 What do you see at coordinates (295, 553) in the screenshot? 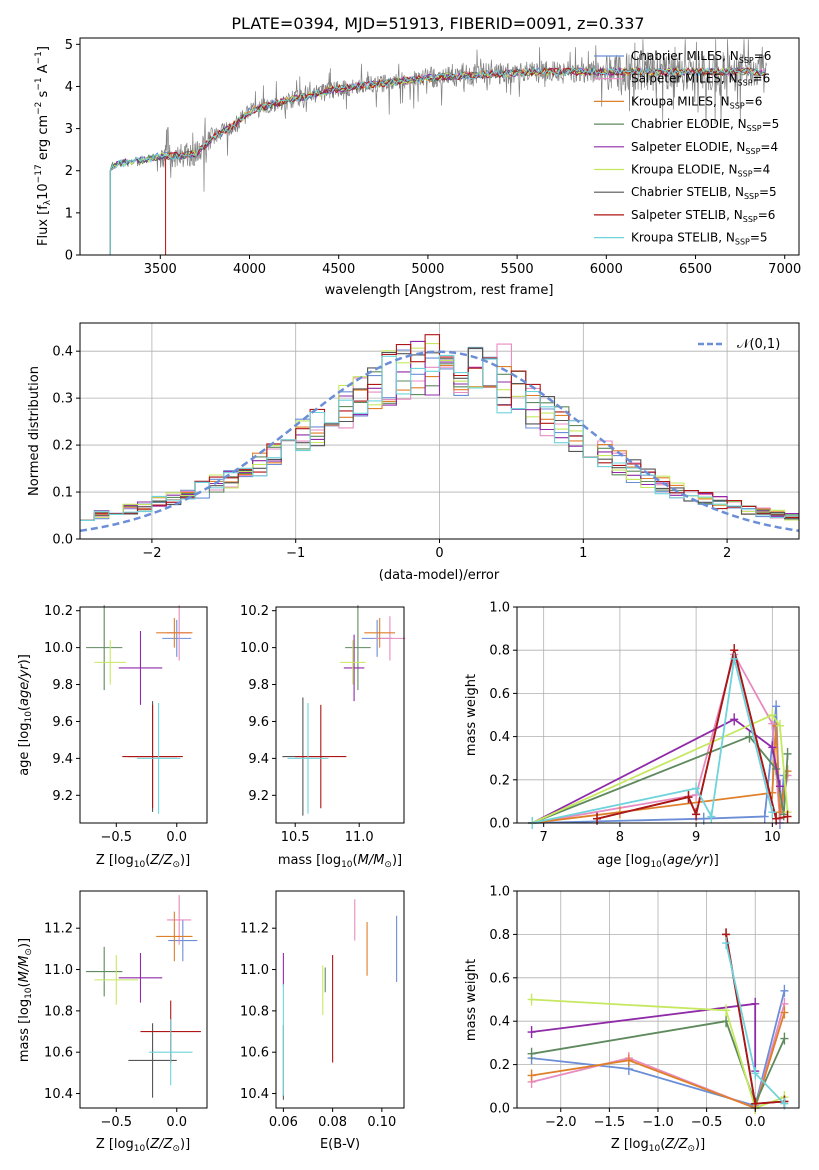
I see `residuals-xtick-label: −1` at bounding box center [295, 553].